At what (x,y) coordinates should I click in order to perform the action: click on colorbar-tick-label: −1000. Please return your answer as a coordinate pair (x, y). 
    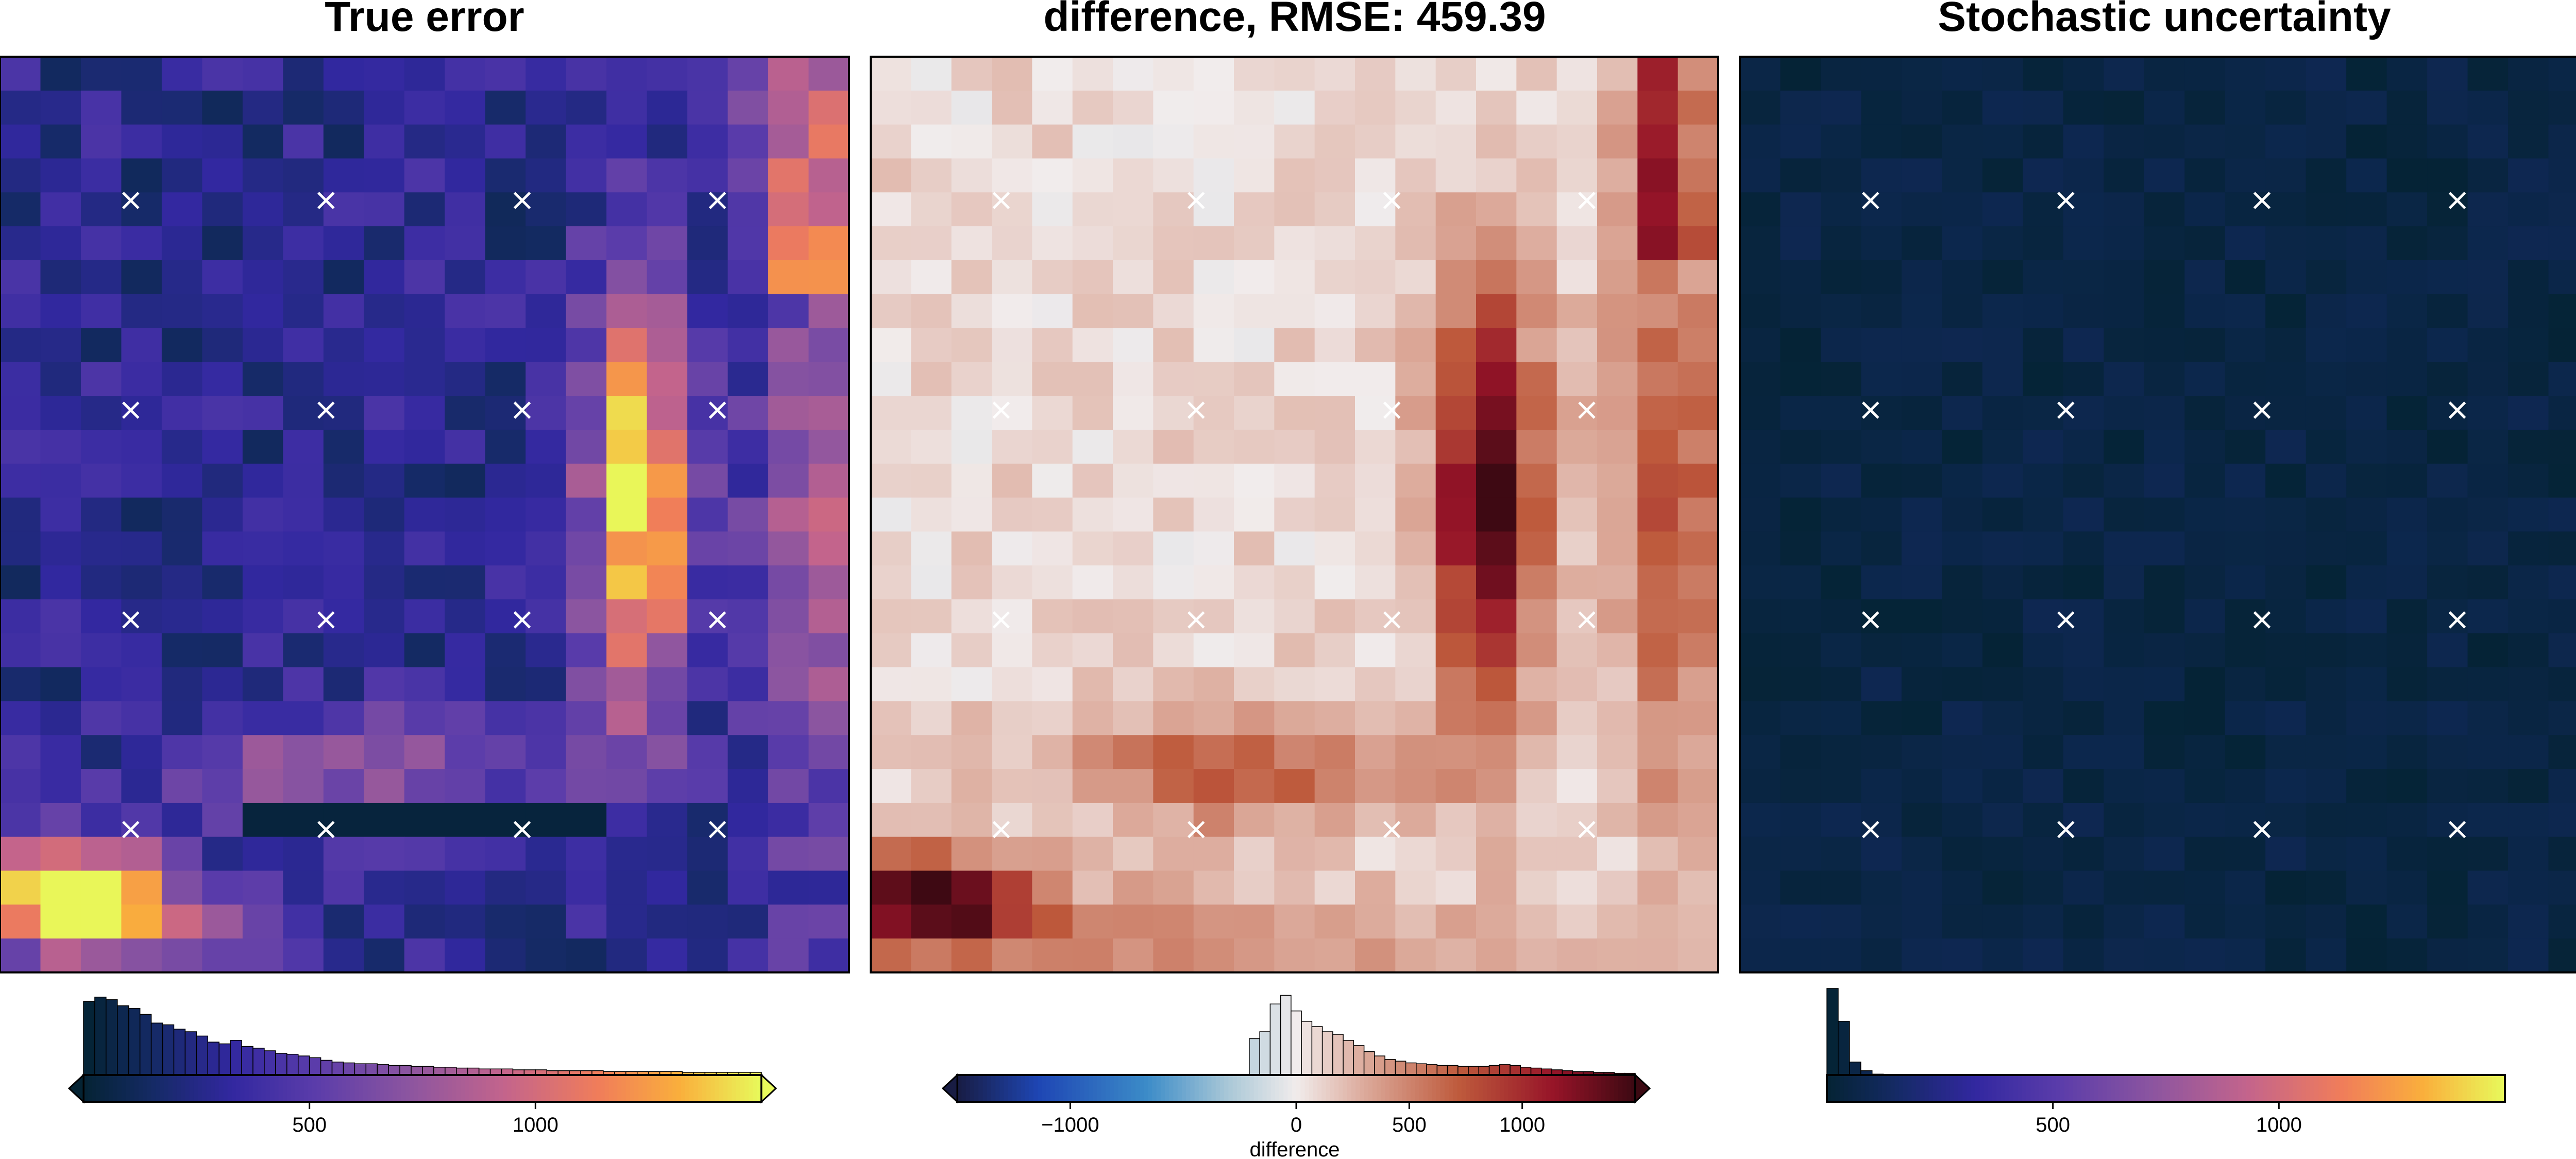
    Looking at the image, I should click on (1070, 1125).